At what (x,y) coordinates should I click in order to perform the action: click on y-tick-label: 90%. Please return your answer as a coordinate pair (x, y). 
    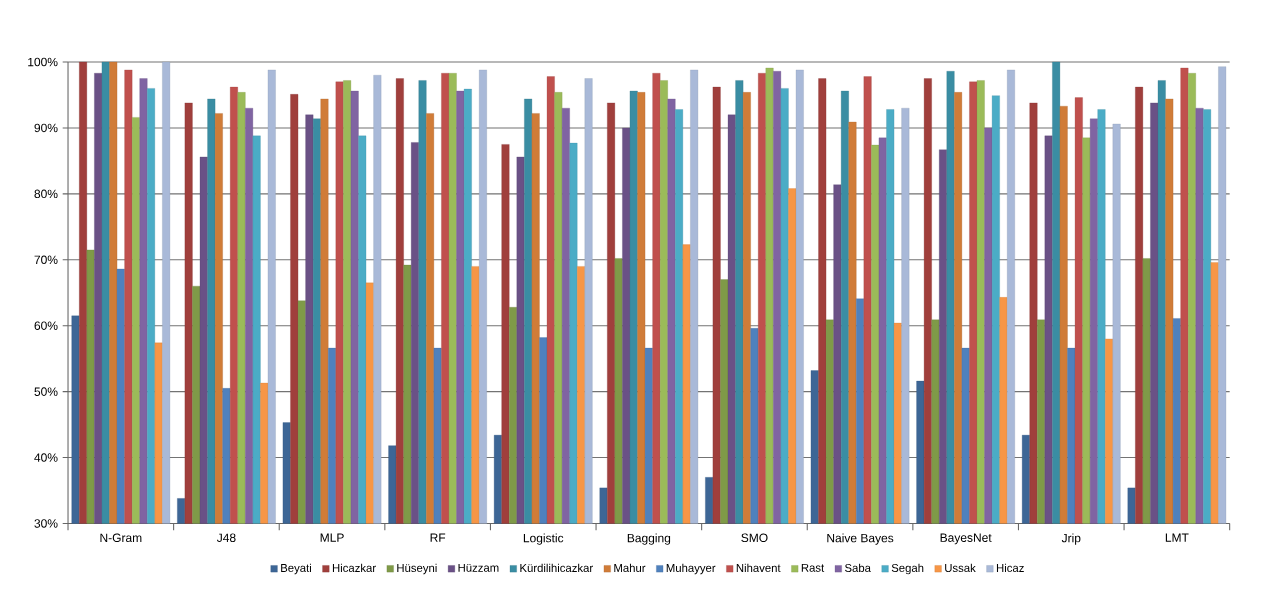
    Looking at the image, I should click on (46, 128).